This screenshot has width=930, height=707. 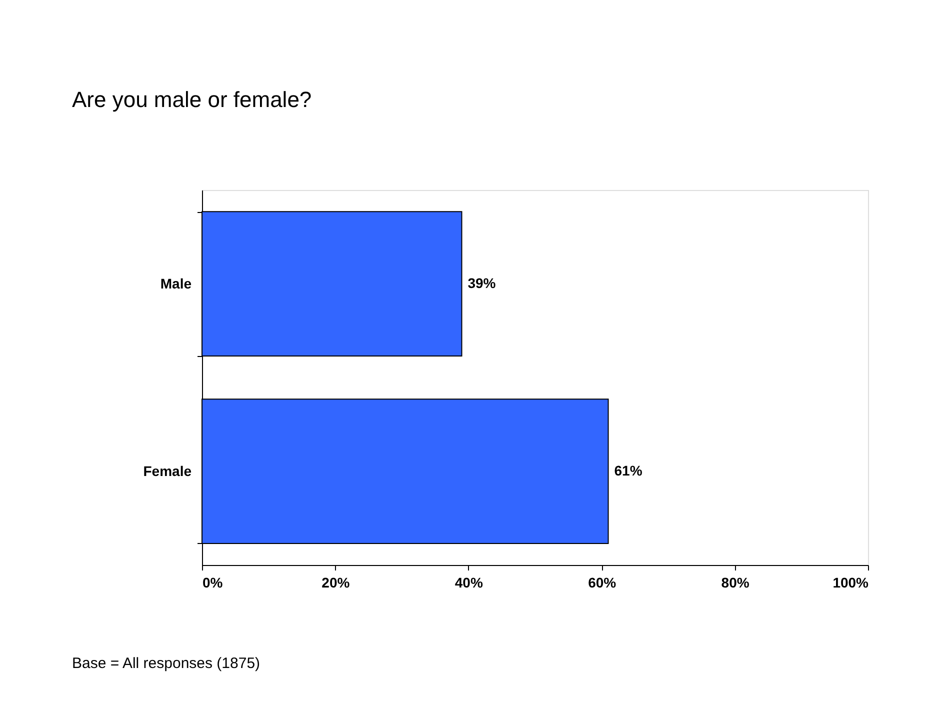 I want to click on x-tick-label: 20%, so click(x=336, y=582).